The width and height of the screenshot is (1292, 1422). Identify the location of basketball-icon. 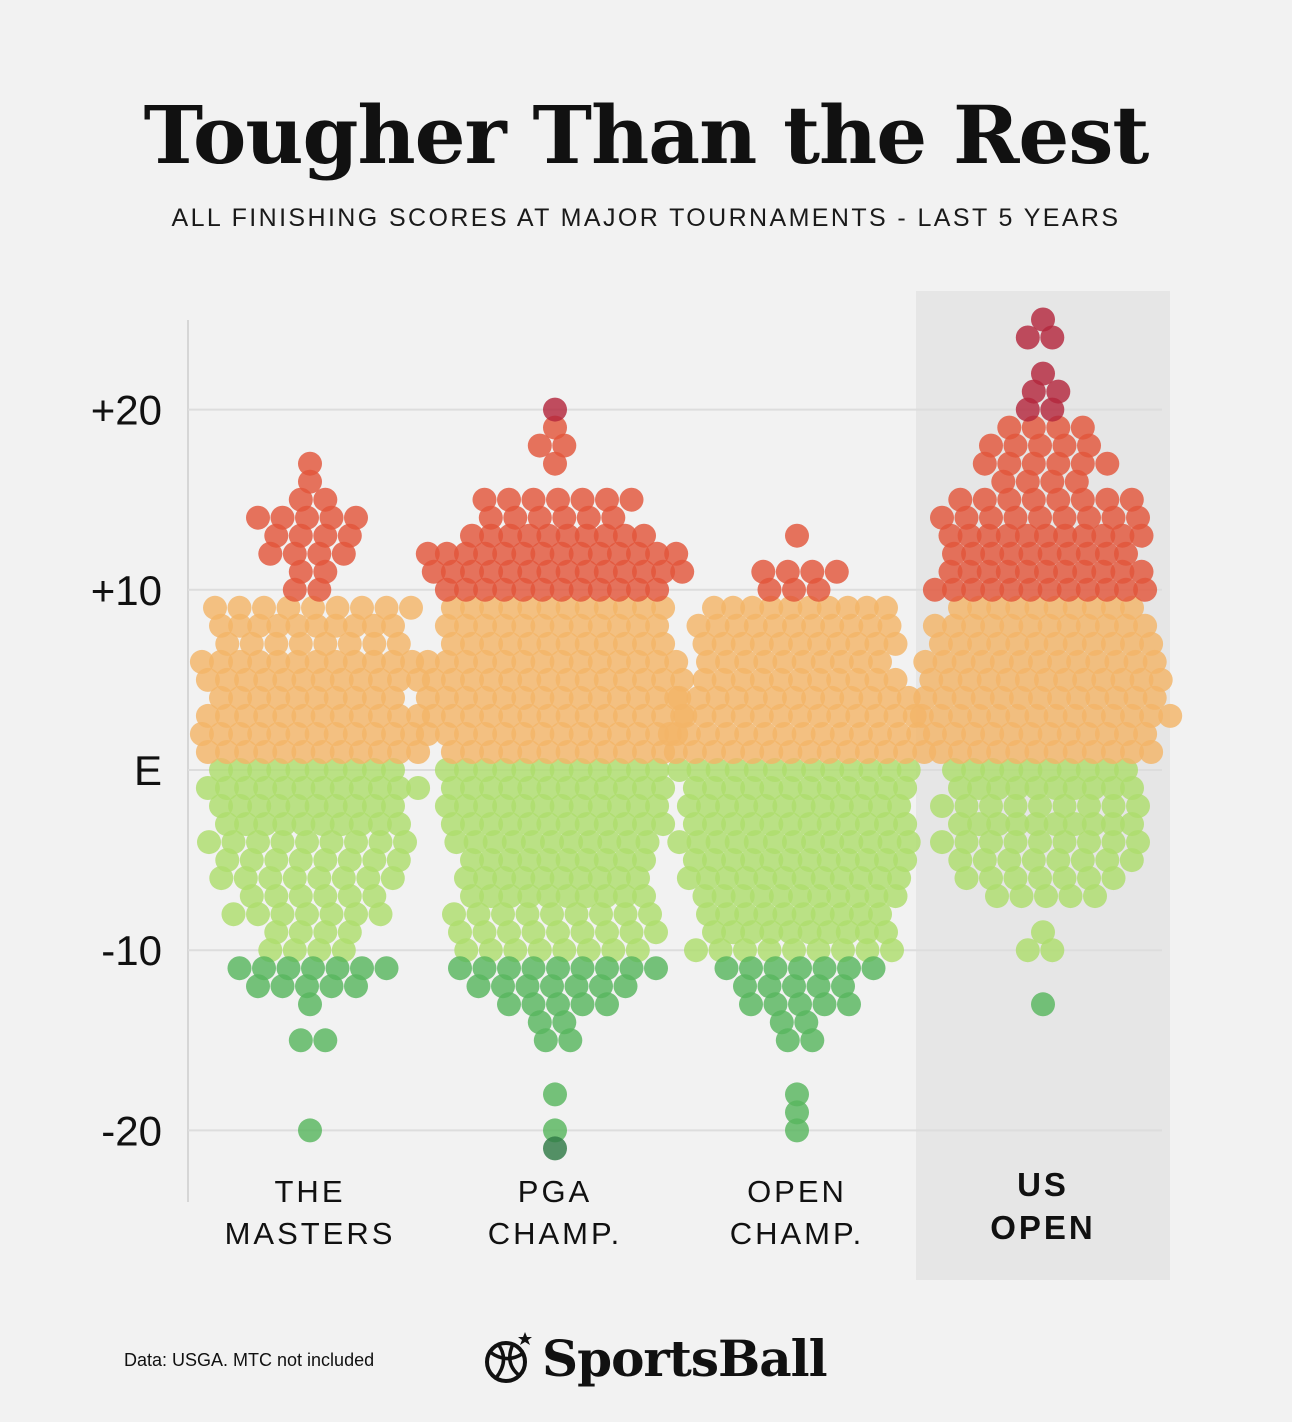
(508, 1357).